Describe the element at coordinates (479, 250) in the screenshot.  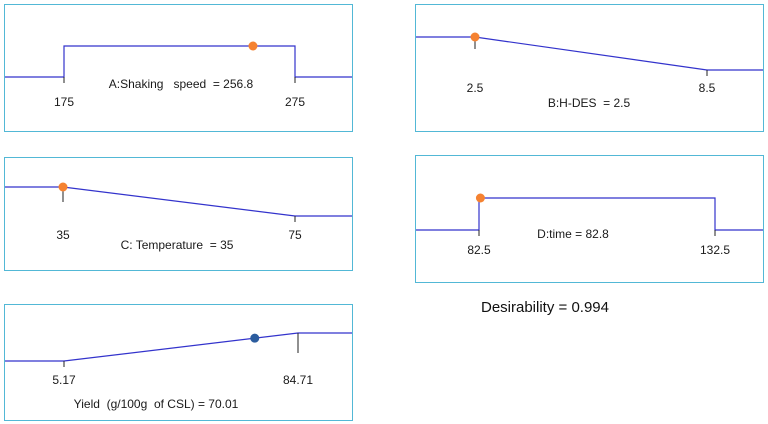
I see `low-tick-label: 82.5` at that location.